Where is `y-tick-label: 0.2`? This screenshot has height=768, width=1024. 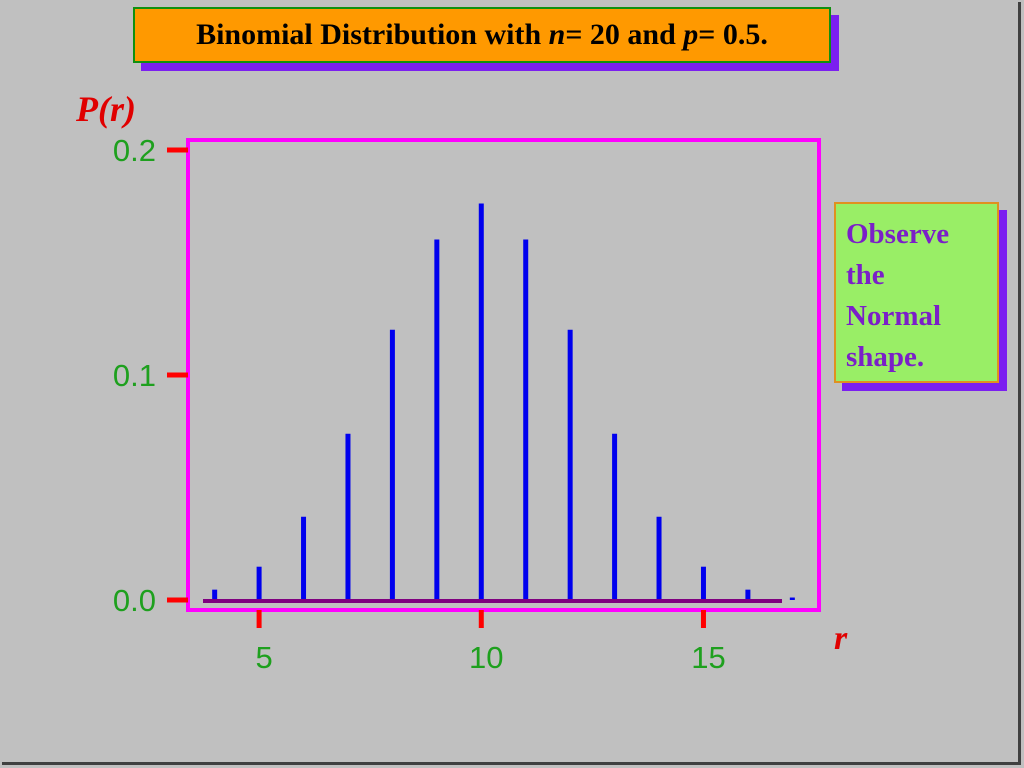
y-tick-label: 0.2 is located at coordinates (134, 150).